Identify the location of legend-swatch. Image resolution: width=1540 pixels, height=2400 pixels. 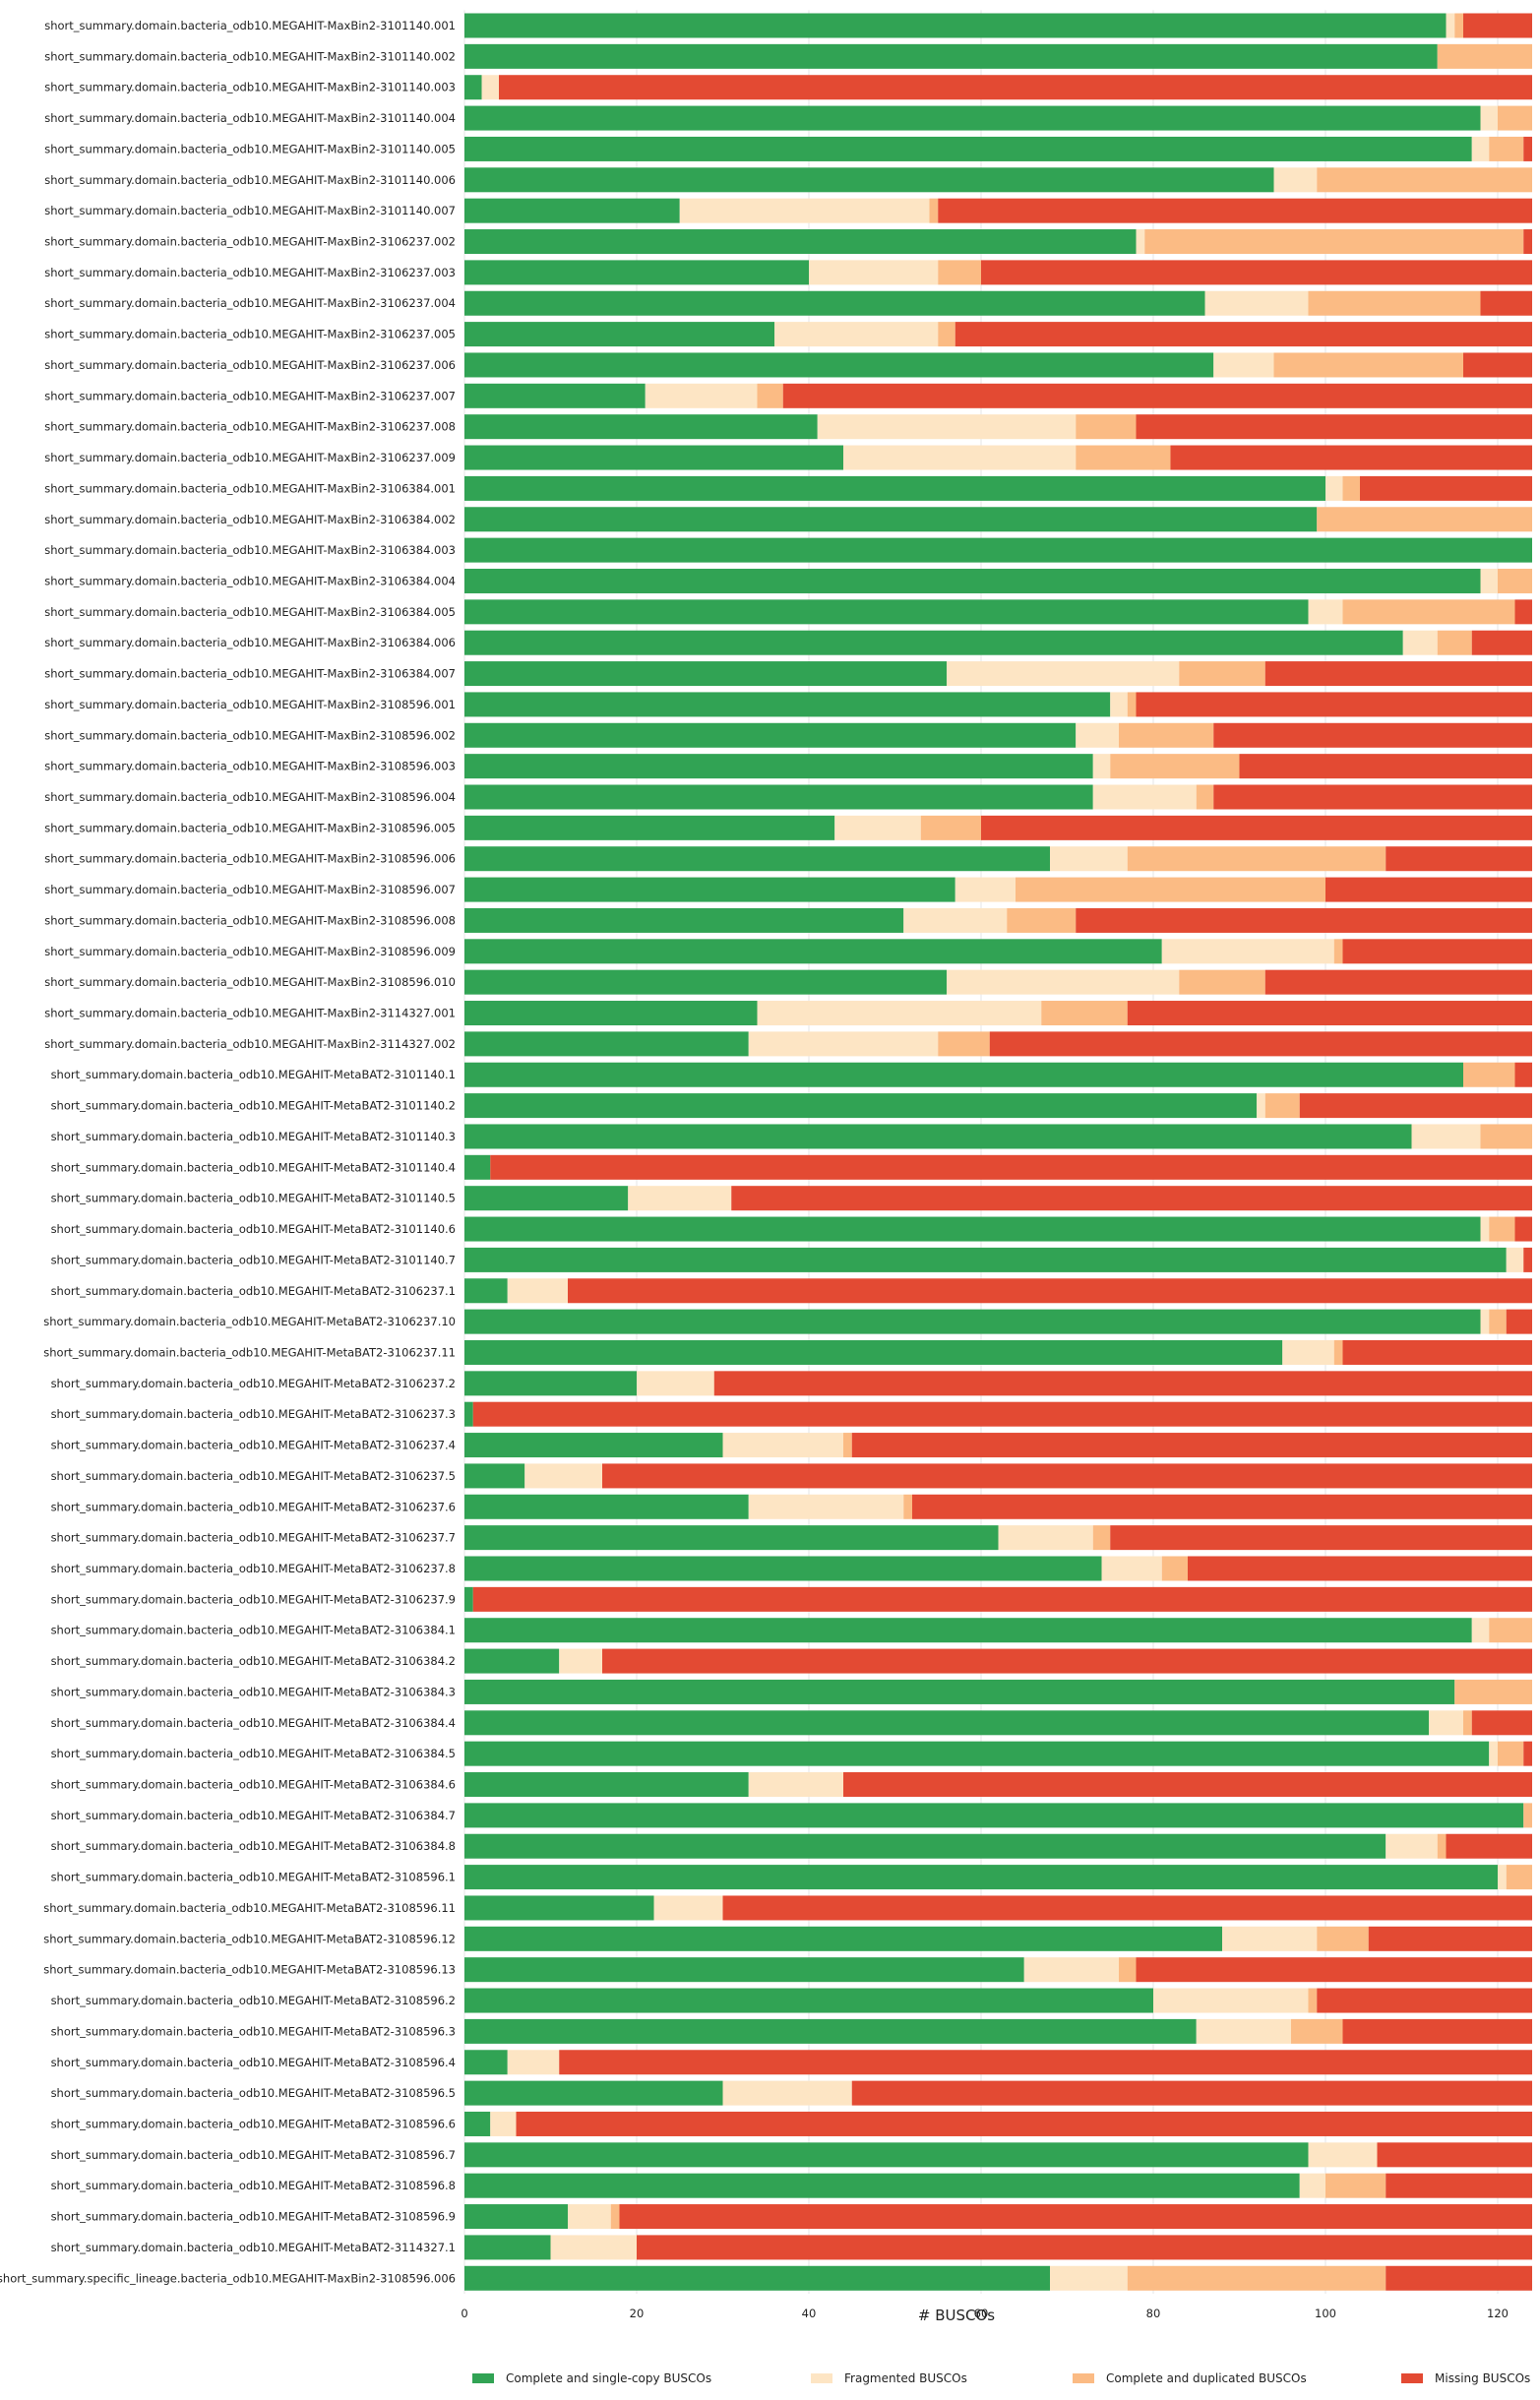
(1412, 2378).